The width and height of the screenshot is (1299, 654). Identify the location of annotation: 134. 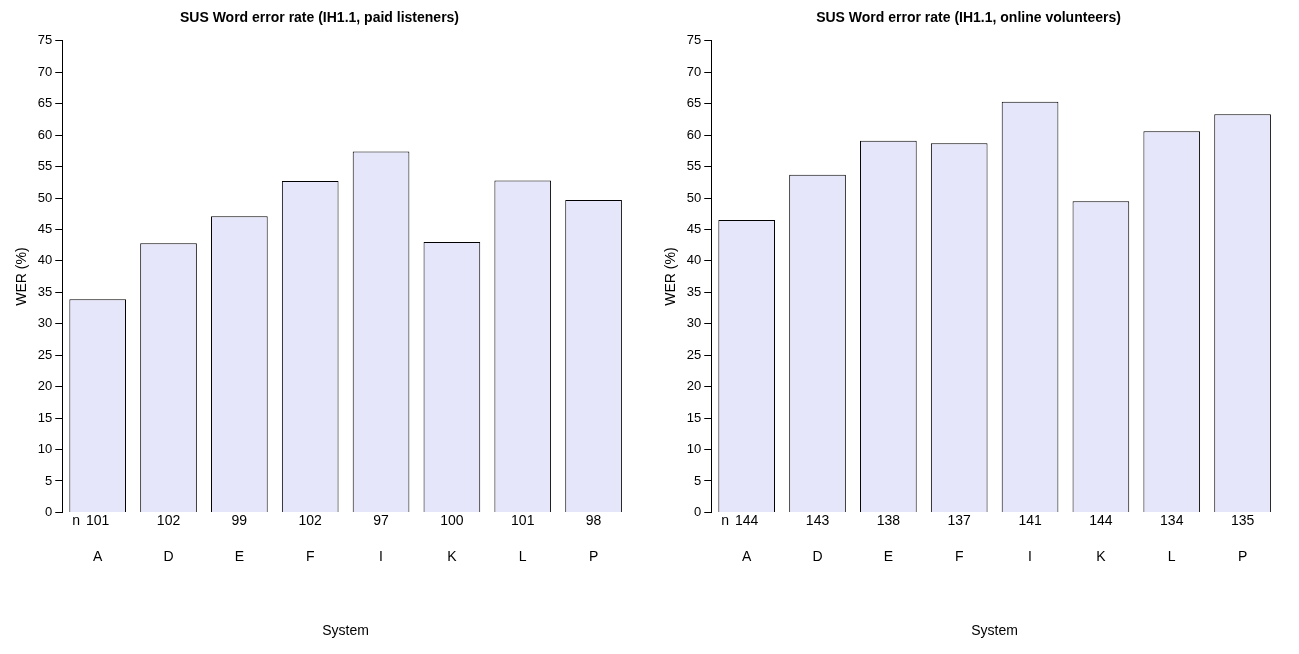
(1172, 520).